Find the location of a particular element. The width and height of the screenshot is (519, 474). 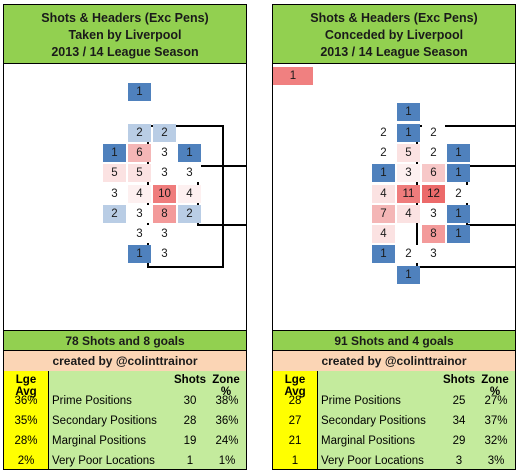

lge-avg-secondary: 35% is located at coordinates (26, 421).